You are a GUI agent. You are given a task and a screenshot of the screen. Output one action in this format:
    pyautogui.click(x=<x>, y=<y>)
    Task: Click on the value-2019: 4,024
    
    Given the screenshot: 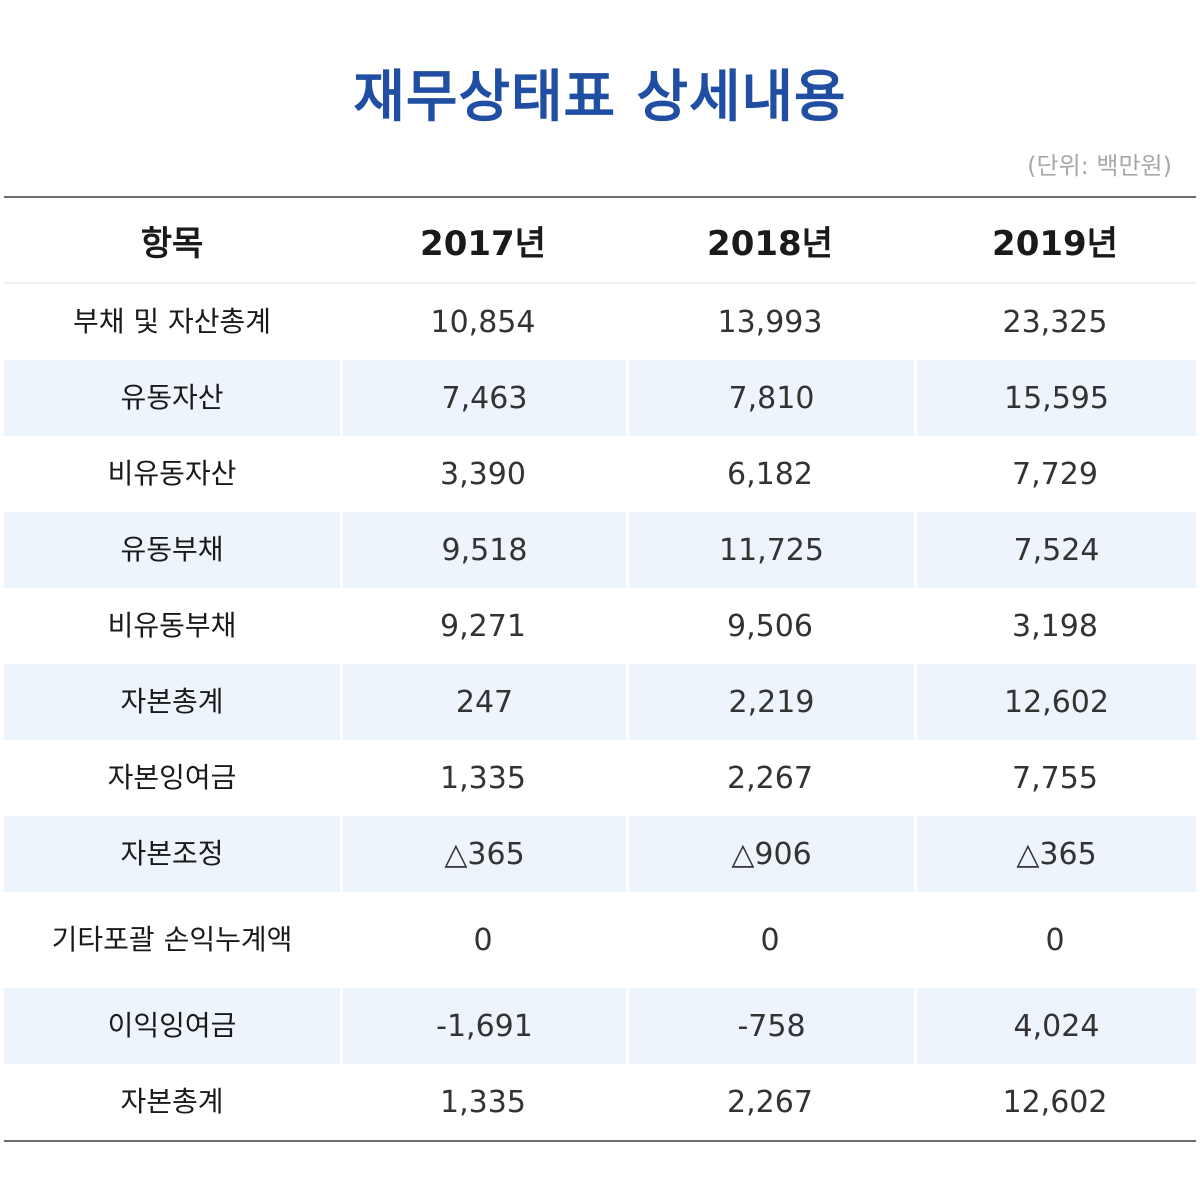 What is the action you would take?
    pyautogui.click(x=1055, y=1026)
    